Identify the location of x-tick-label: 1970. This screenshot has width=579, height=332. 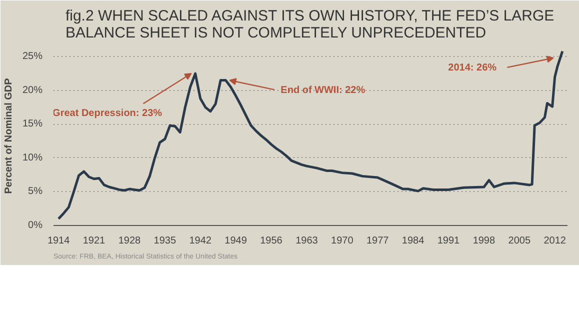
(342, 241).